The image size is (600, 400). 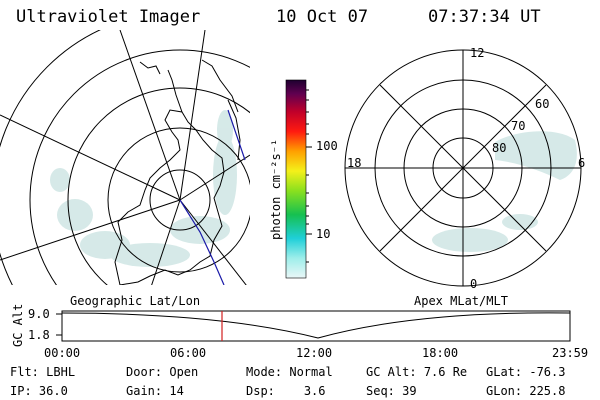 I want to click on satellite-track-upper, so click(x=236, y=135).